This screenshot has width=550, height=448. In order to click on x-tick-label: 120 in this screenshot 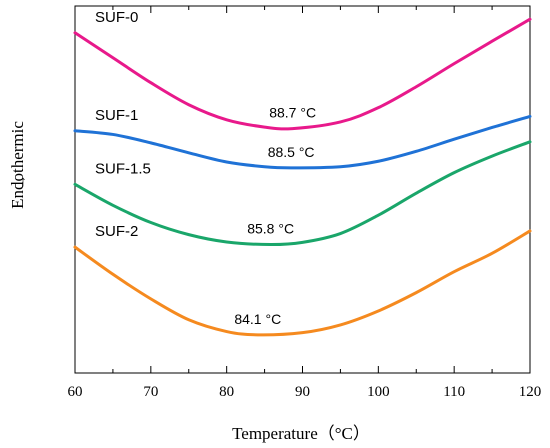, I will do `click(530, 392)`.